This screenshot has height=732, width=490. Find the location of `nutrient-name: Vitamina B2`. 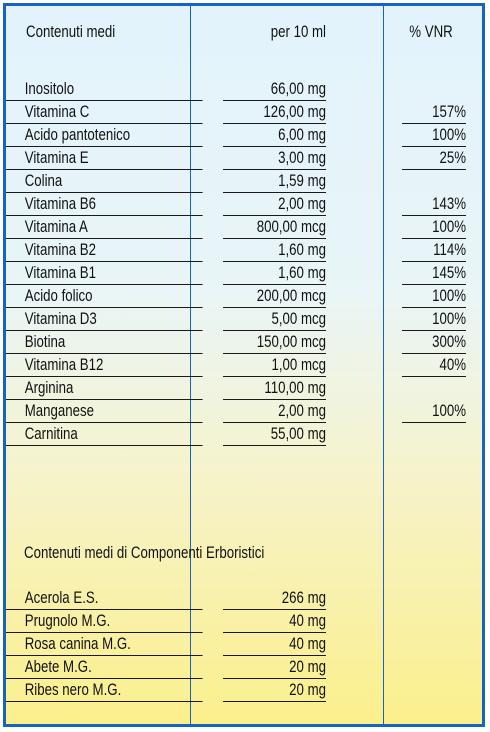

nutrient-name: Vitamina B2 is located at coordinates (104, 250).